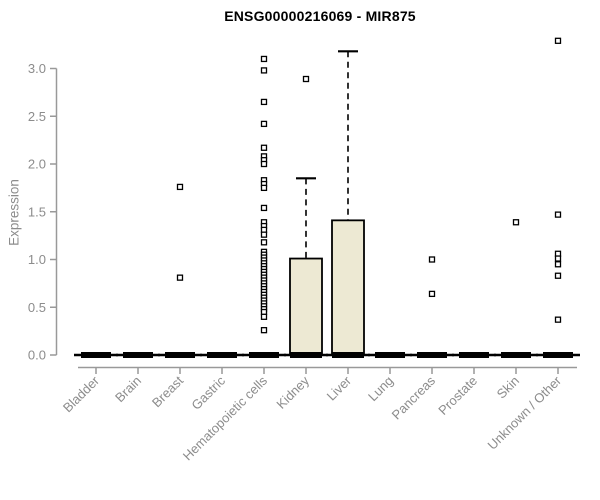 Image resolution: width=600 pixels, height=500 pixels. What do you see at coordinates (508, 387) in the screenshot?
I see `x-tick-label: Skin` at bounding box center [508, 387].